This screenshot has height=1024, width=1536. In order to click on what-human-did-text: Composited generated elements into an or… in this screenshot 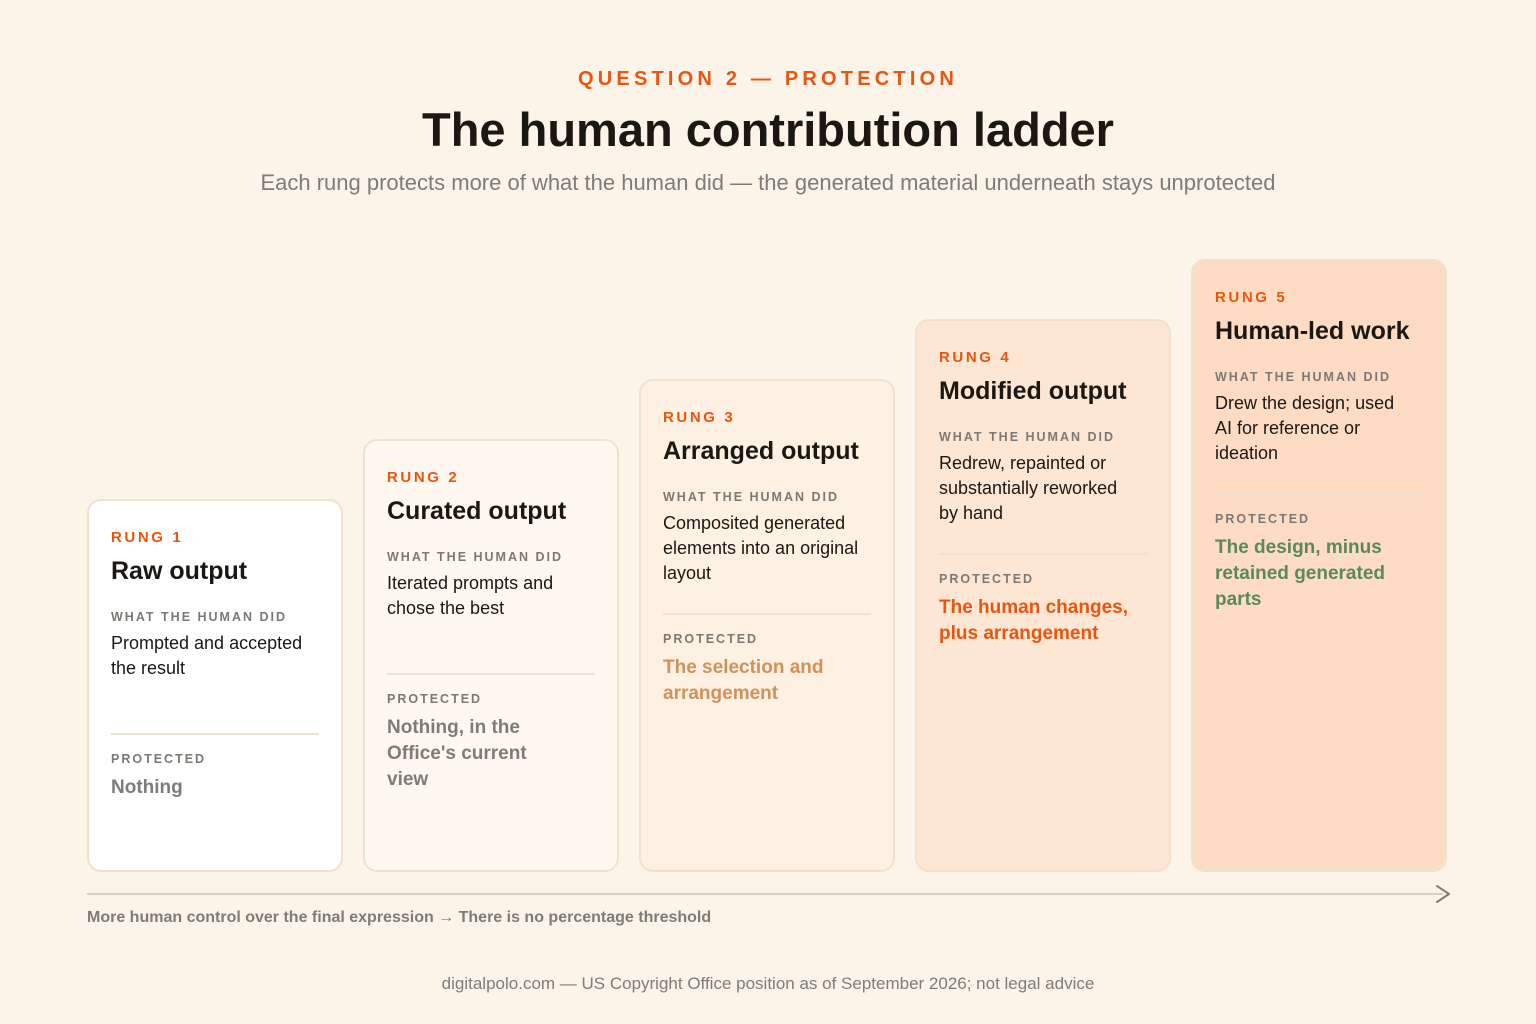, I will do `click(761, 548)`.